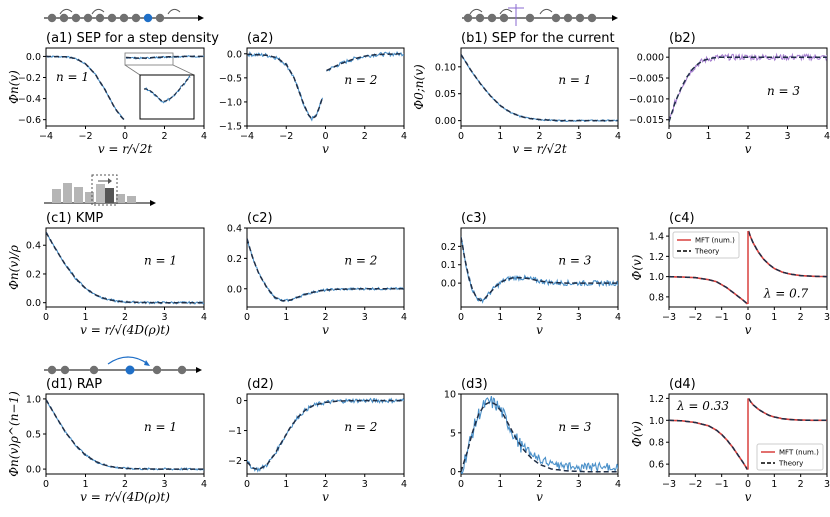 The height and width of the screenshot is (517, 830). I want to click on panel-c2: (c2) 0 1 2 3 4 0.0 0.2 0.4 v n = 2, so click(317, 274).